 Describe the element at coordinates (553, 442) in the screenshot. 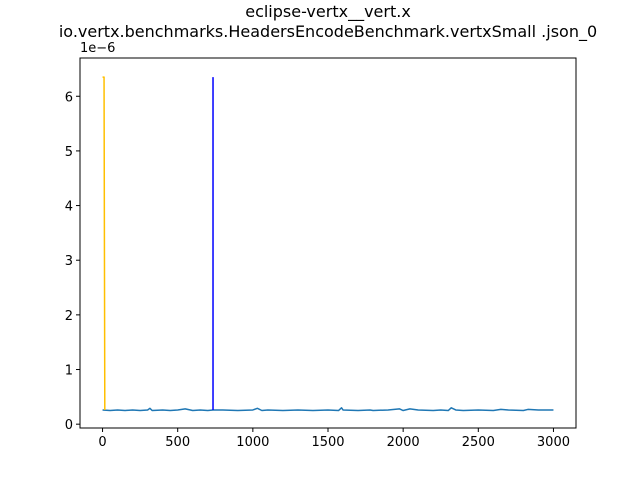

I see `x-tick-label: 3000` at that location.